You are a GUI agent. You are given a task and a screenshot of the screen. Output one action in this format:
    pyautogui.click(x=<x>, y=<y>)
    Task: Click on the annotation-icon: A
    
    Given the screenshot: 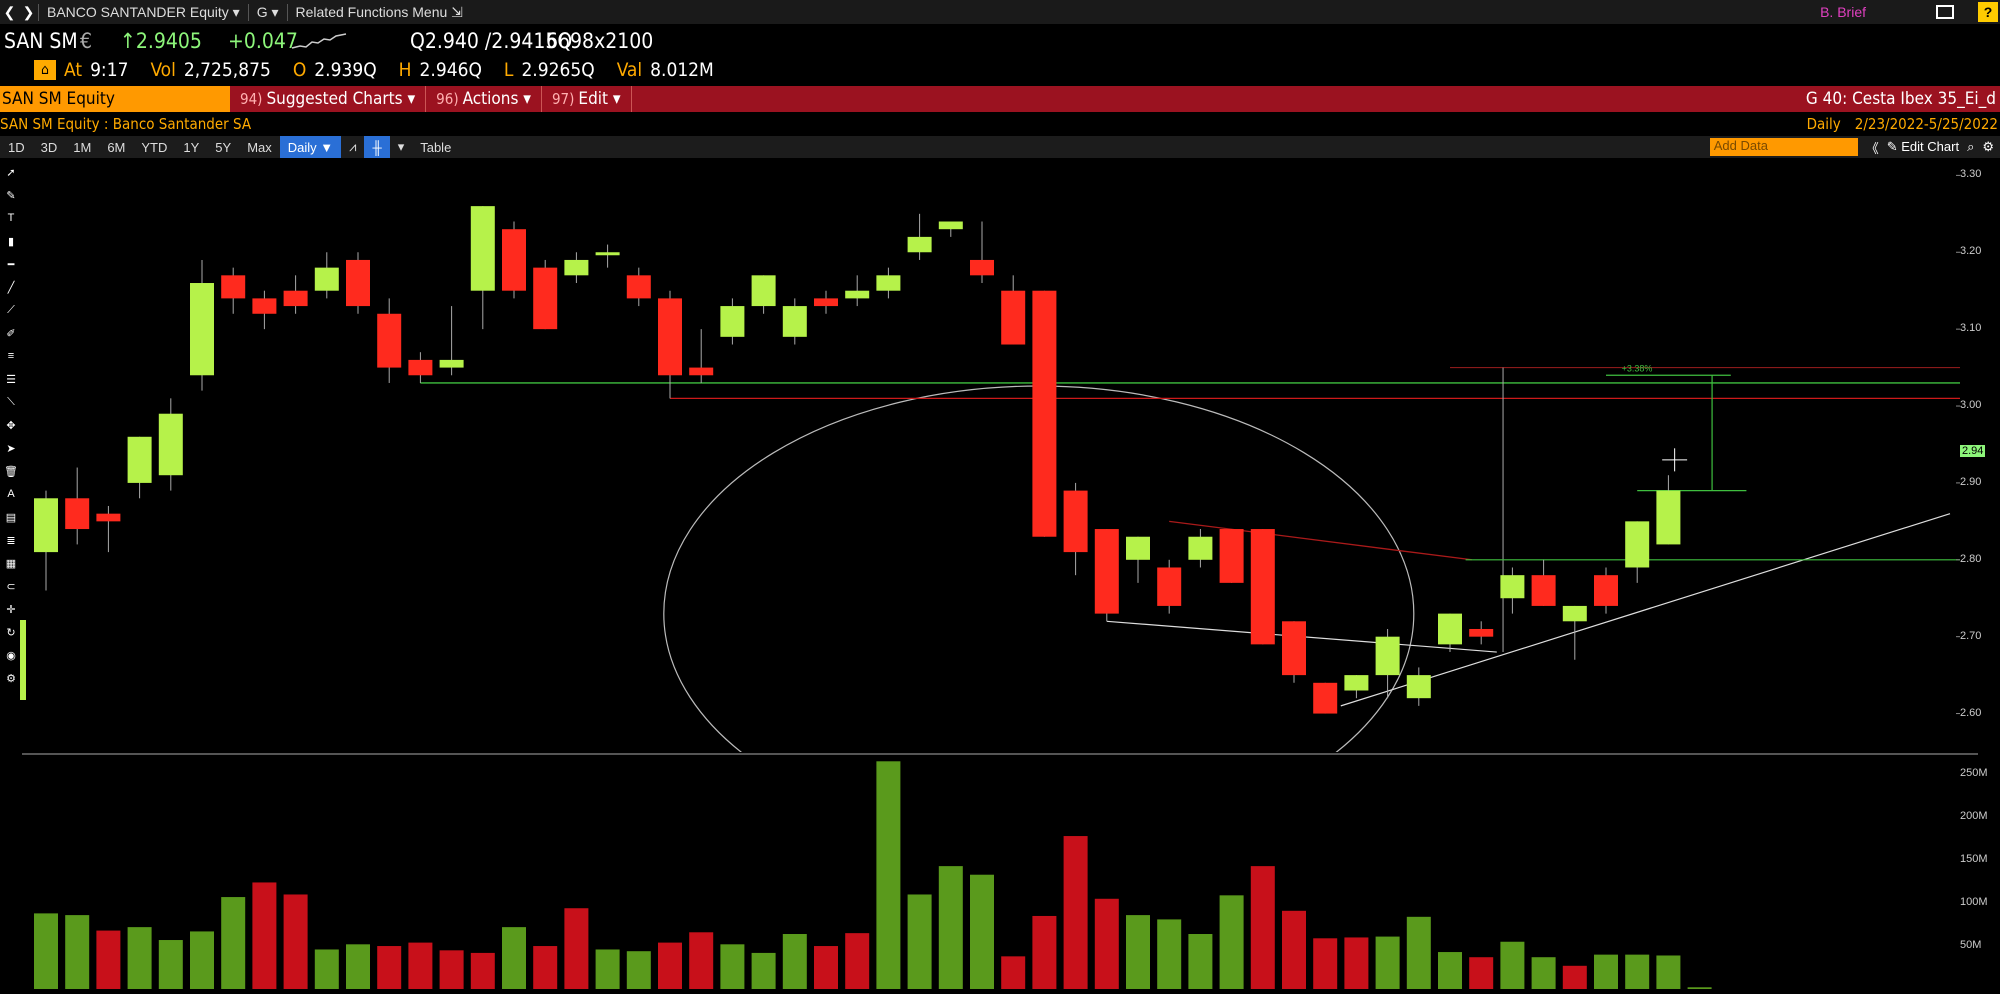 What is the action you would take?
    pyautogui.click(x=11, y=494)
    